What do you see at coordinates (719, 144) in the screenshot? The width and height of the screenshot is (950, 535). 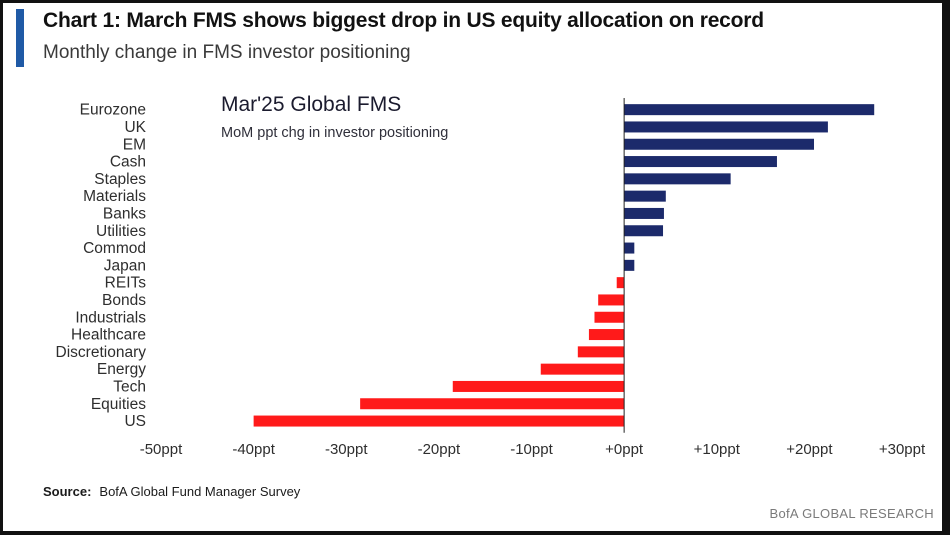 I see `bar-em` at bounding box center [719, 144].